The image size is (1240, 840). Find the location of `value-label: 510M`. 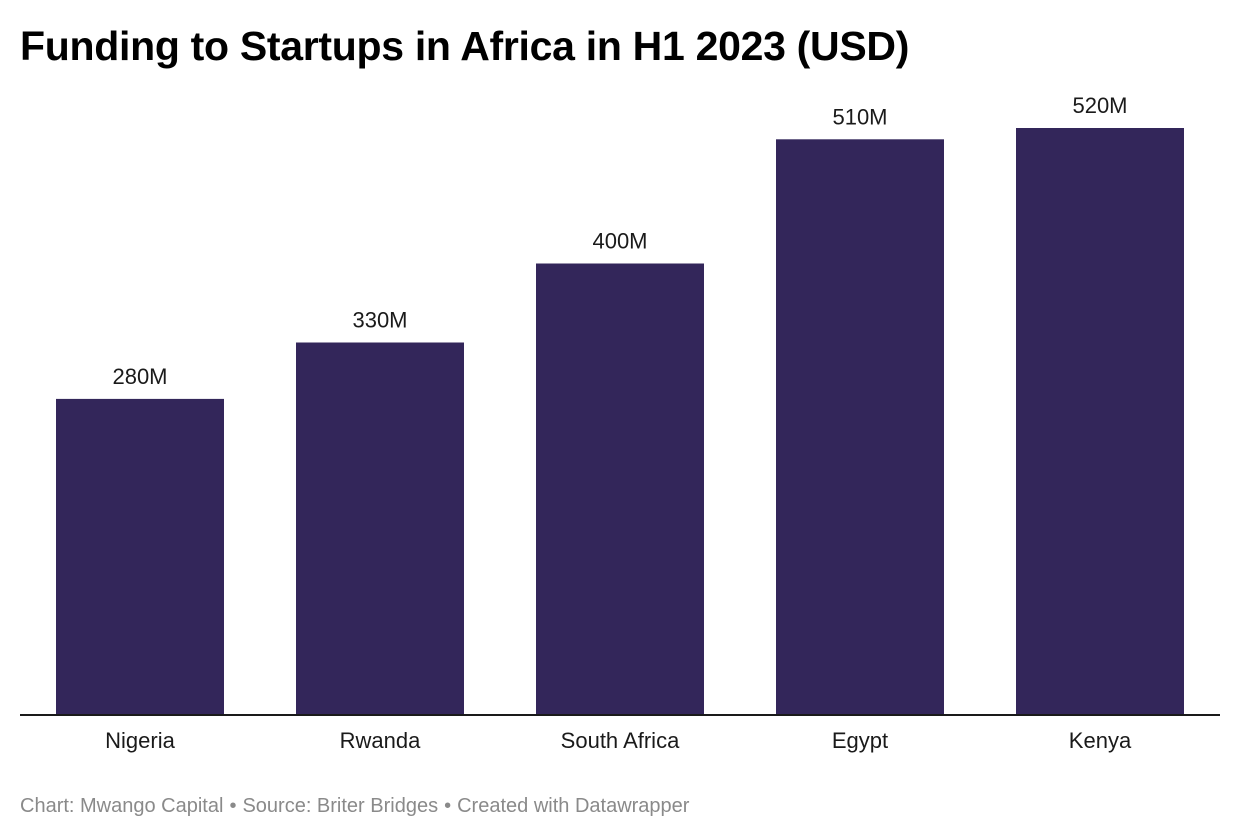

value-label: 510M is located at coordinates (859, 116).